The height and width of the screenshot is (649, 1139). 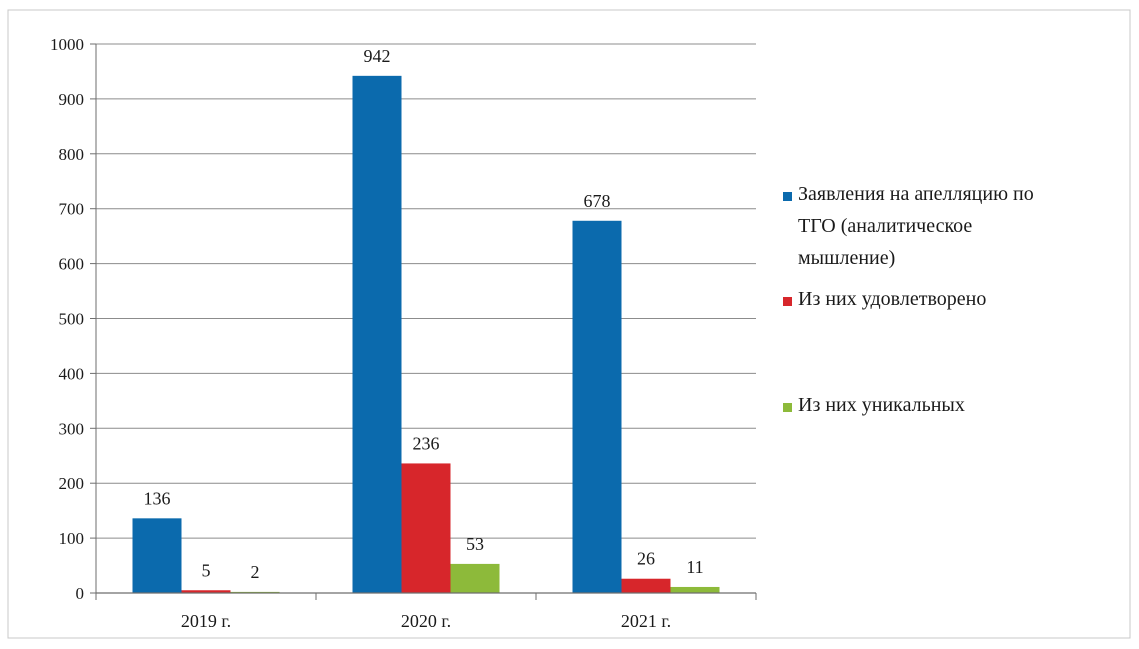 I want to click on data-label: 11, so click(x=694, y=567).